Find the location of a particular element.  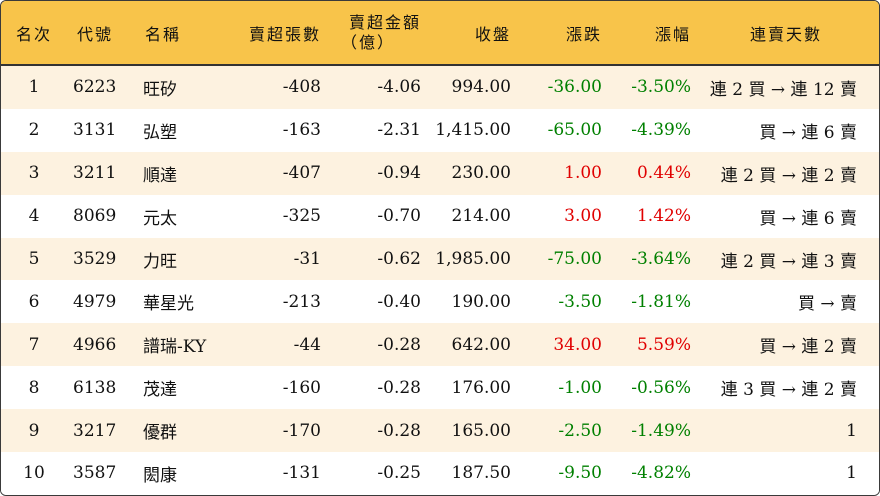

row-name: 閎康 is located at coordinates (160, 475).